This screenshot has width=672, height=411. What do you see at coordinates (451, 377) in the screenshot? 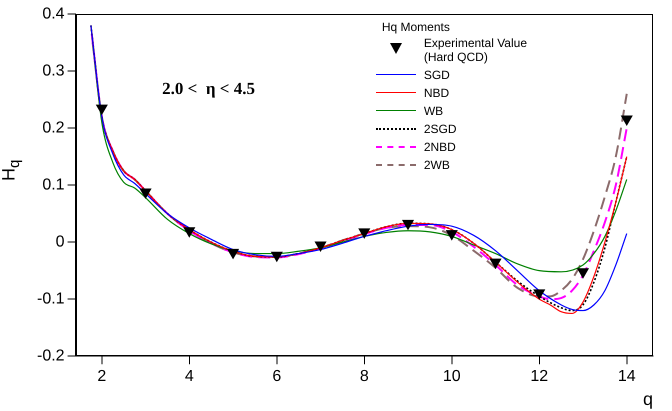
I see `x-tick-label: 10` at bounding box center [451, 377].